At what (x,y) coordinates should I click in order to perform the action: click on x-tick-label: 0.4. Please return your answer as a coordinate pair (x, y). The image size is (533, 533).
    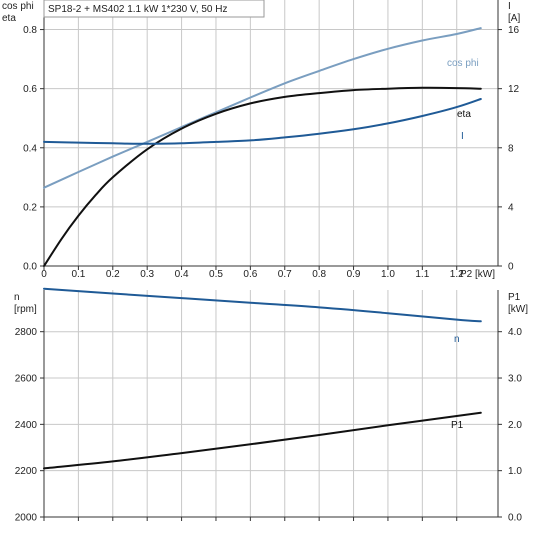
    Looking at the image, I should click on (182, 274).